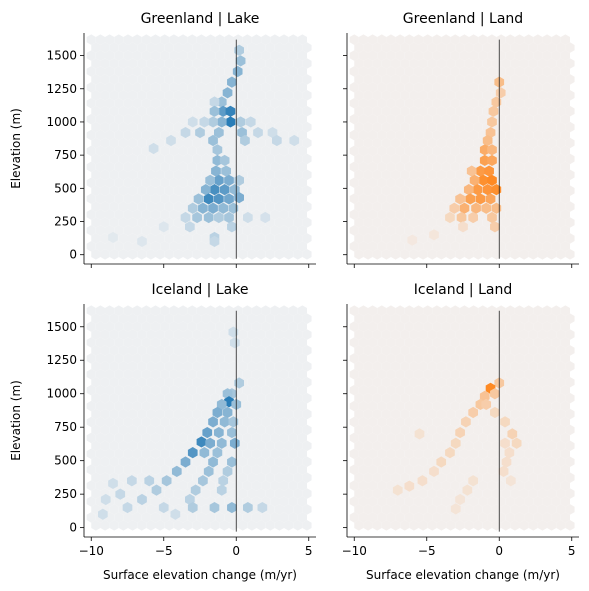 The width and height of the screenshot is (589, 591). Describe the element at coordinates (73, 255) in the screenshot. I see `y-tick-label: 0` at that location.